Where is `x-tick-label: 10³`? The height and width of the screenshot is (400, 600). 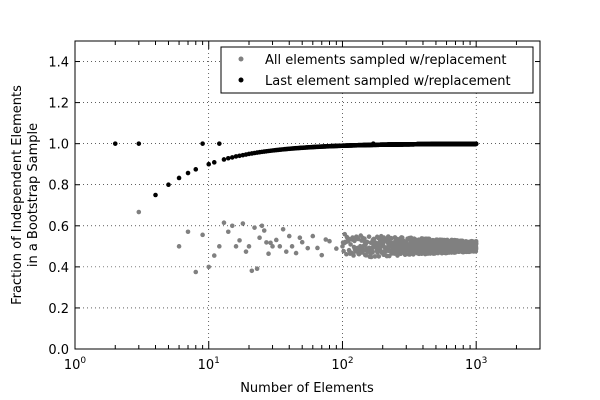
x-tick-label: 10³ is located at coordinates (476, 364).